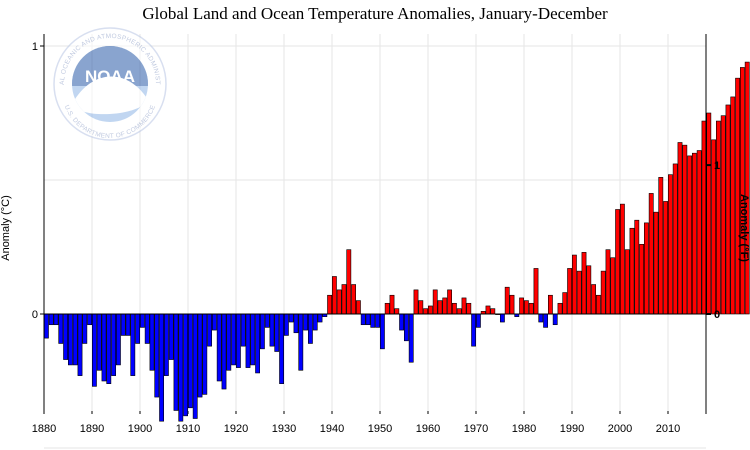  Describe the element at coordinates (507, 300) in the screenshot. I see `bar-1976` at that location.